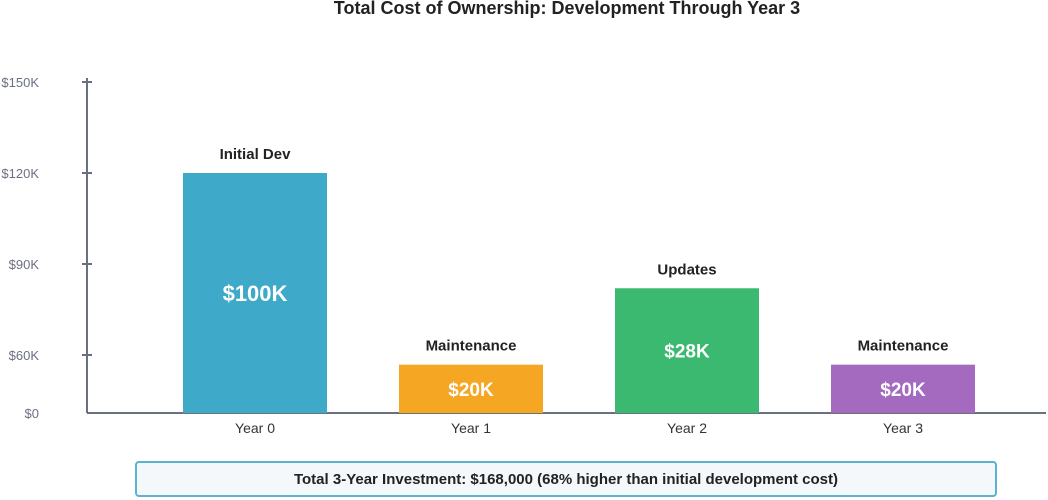 Image resolution: width=1048 pixels, height=500 pixels. I want to click on x-category-label: Year 1, so click(471, 428).